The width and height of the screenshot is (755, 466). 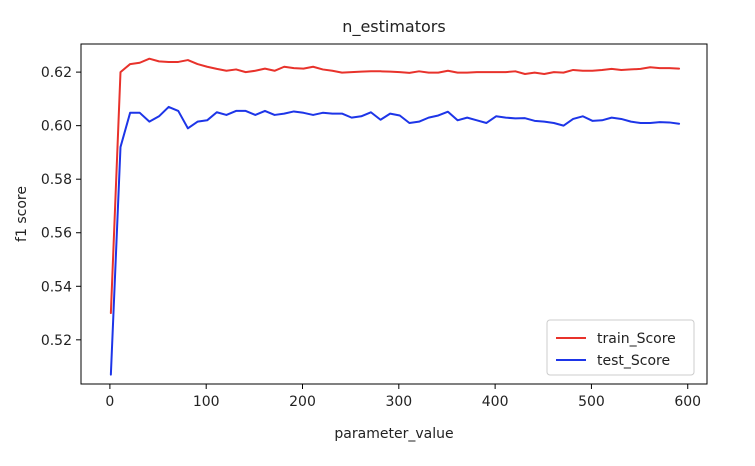 What do you see at coordinates (56, 287) in the screenshot?
I see `y-tick-label: 0.54` at bounding box center [56, 287].